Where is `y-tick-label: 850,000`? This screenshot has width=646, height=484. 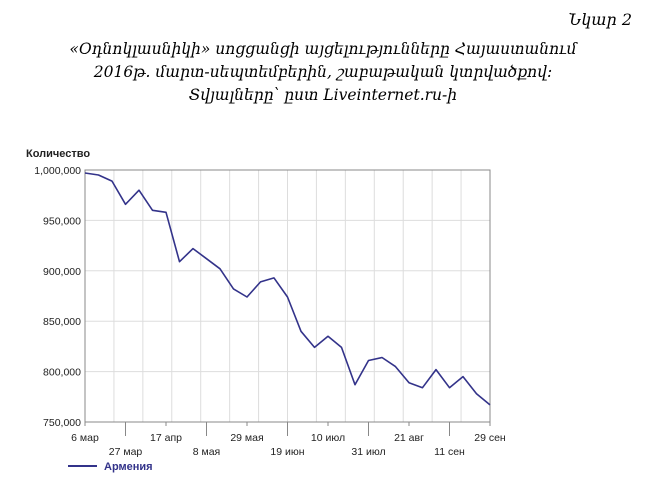
y-tick-label: 850,000 is located at coordinates (62, 322).